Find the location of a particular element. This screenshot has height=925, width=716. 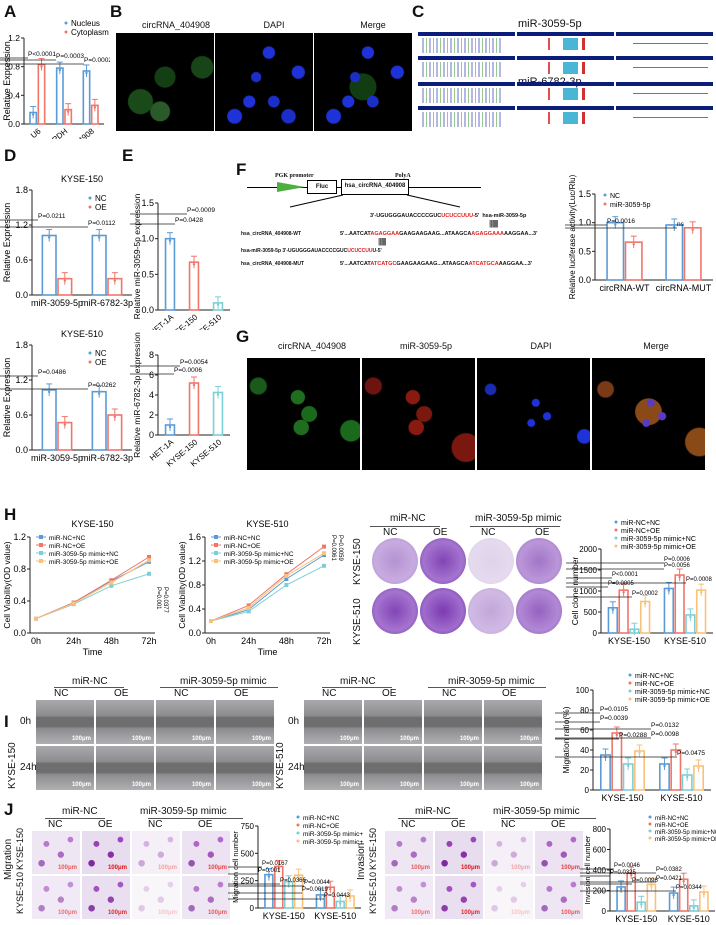

svg-text: 1000 is located at coordinates (588, 591).